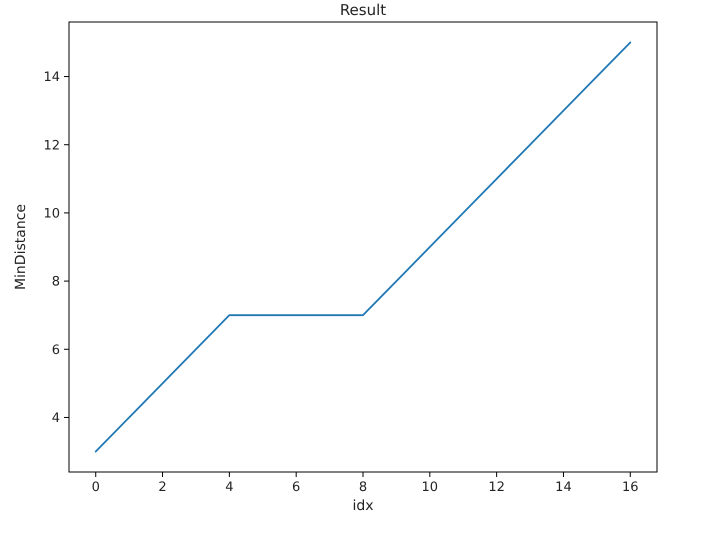 The width and height of the screenshot is (706, 534). What do you see at coordinates (630, 487) in the screenshot?
I see `x-tick-label: 16` at bounding box center [630, 487].